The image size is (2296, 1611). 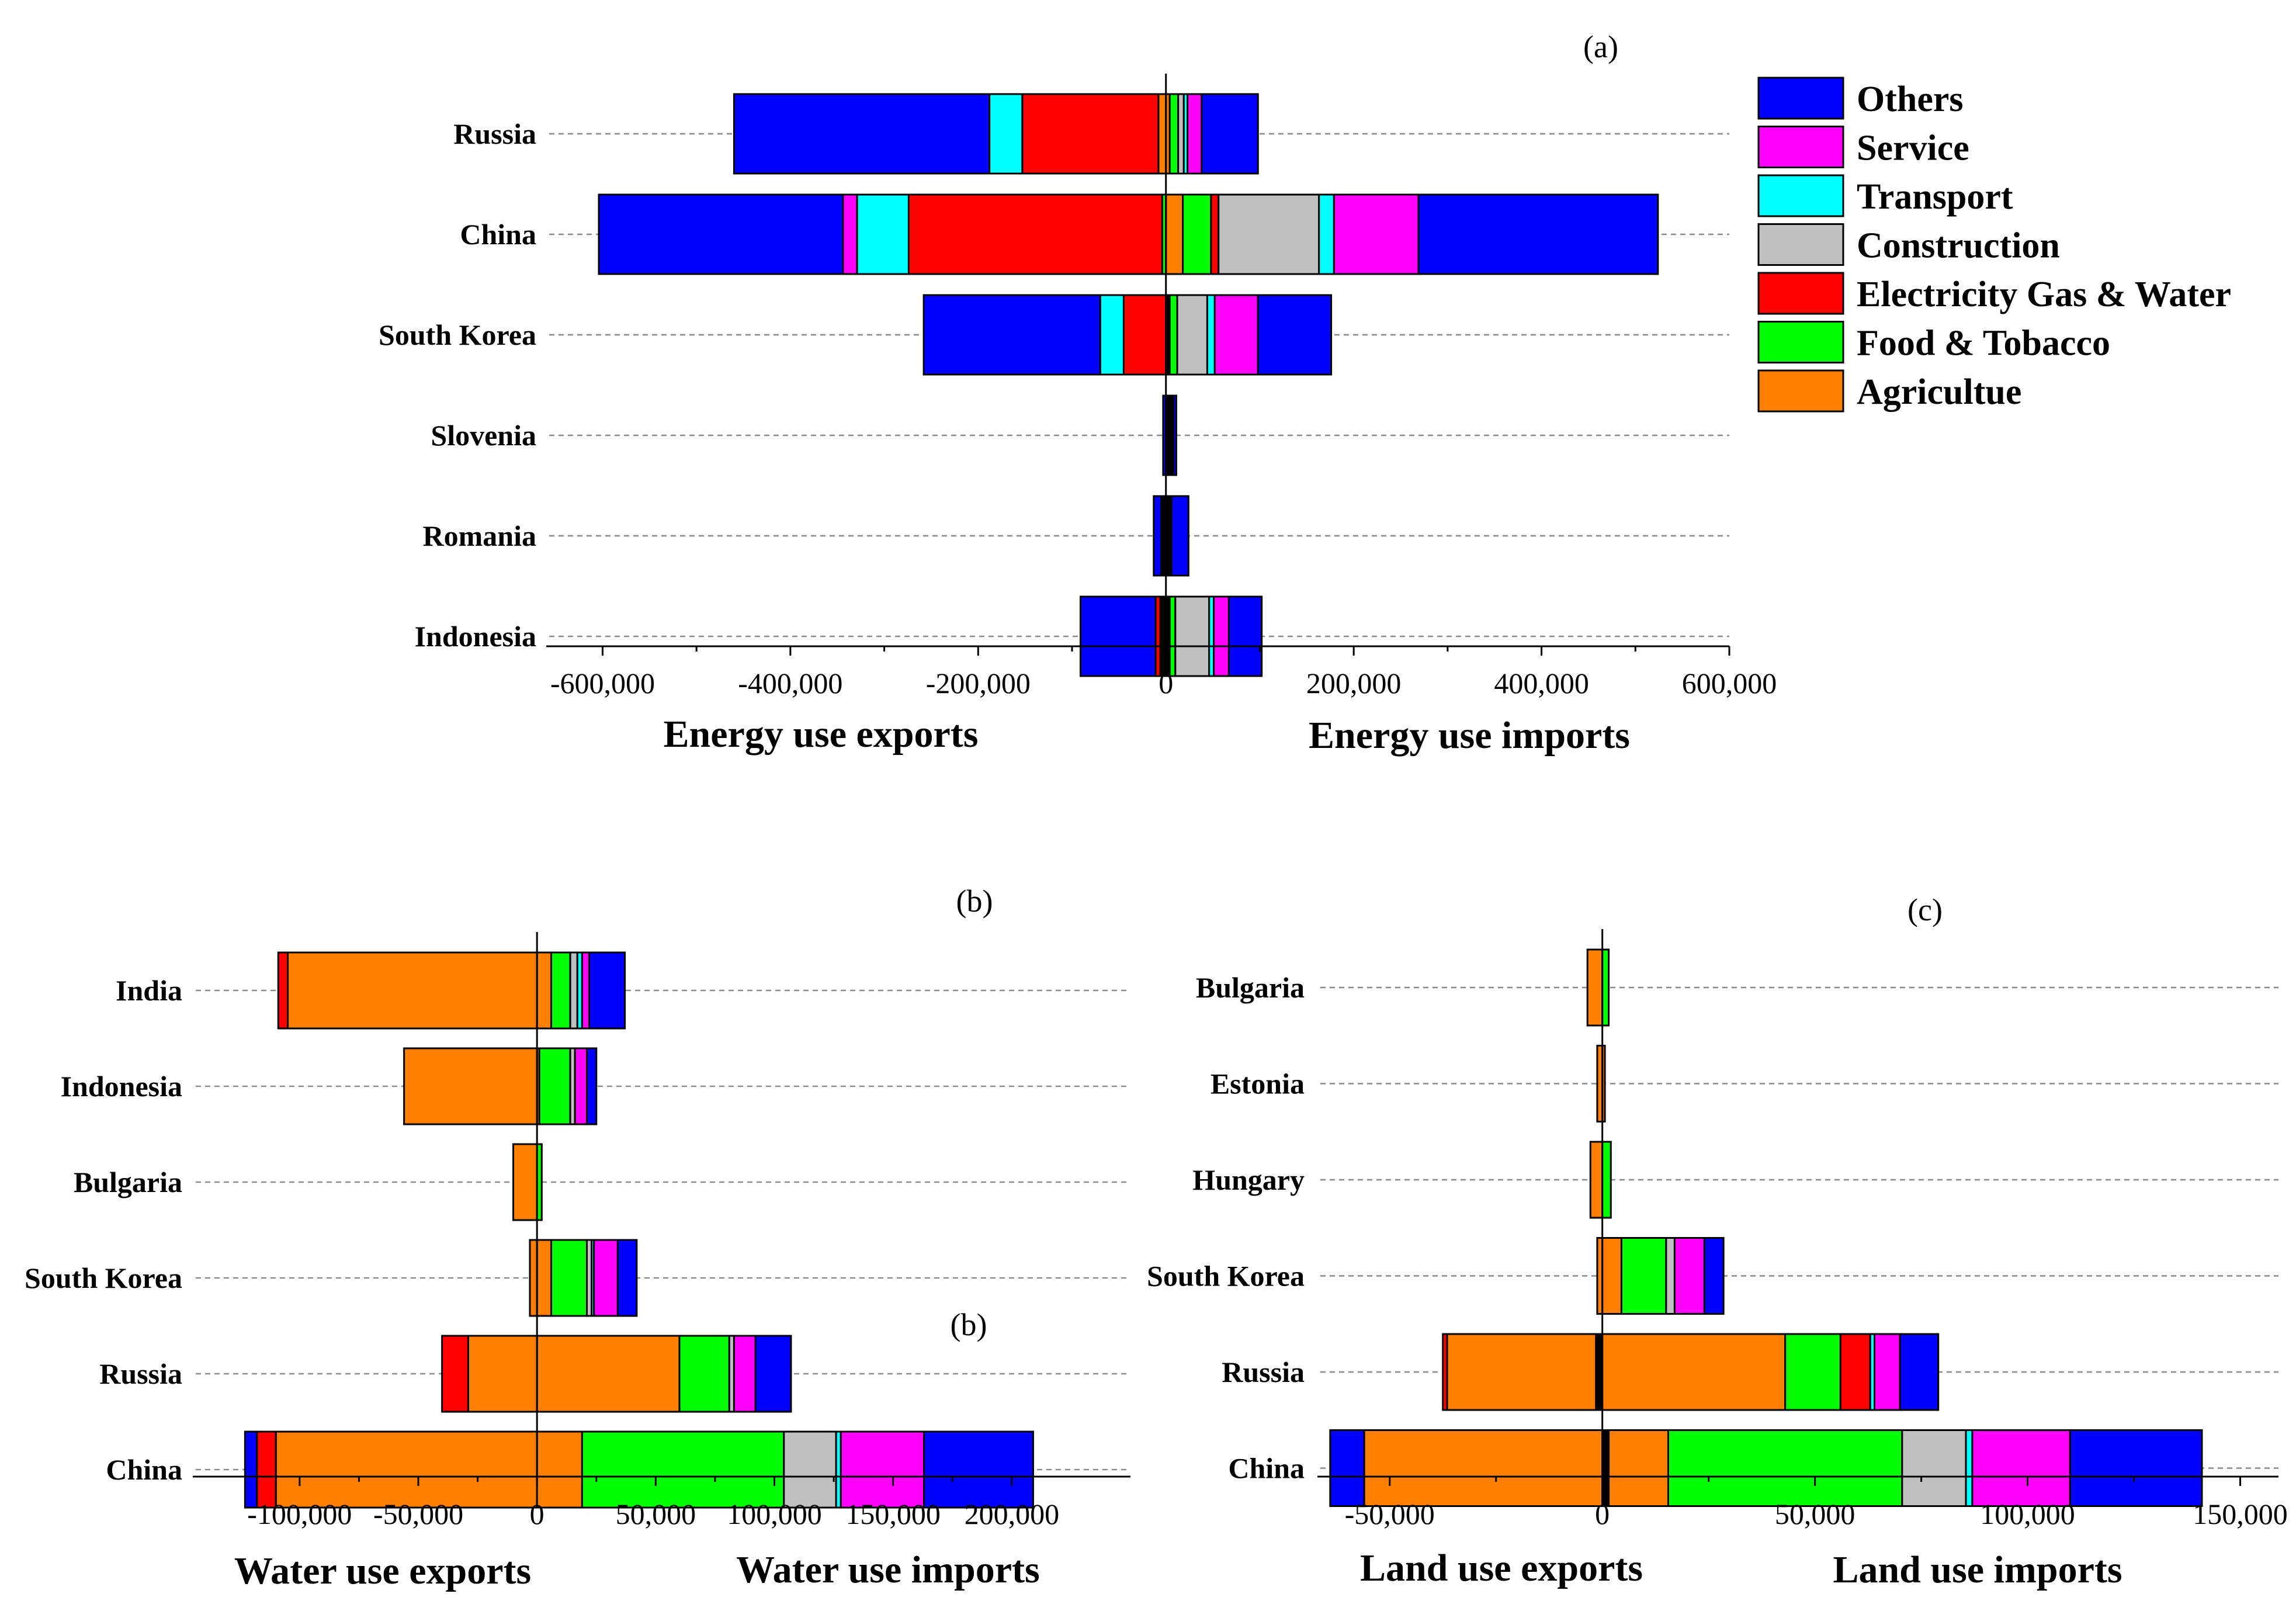 I want to click on panel-label-c: (c), so click(x=1925, y=910).